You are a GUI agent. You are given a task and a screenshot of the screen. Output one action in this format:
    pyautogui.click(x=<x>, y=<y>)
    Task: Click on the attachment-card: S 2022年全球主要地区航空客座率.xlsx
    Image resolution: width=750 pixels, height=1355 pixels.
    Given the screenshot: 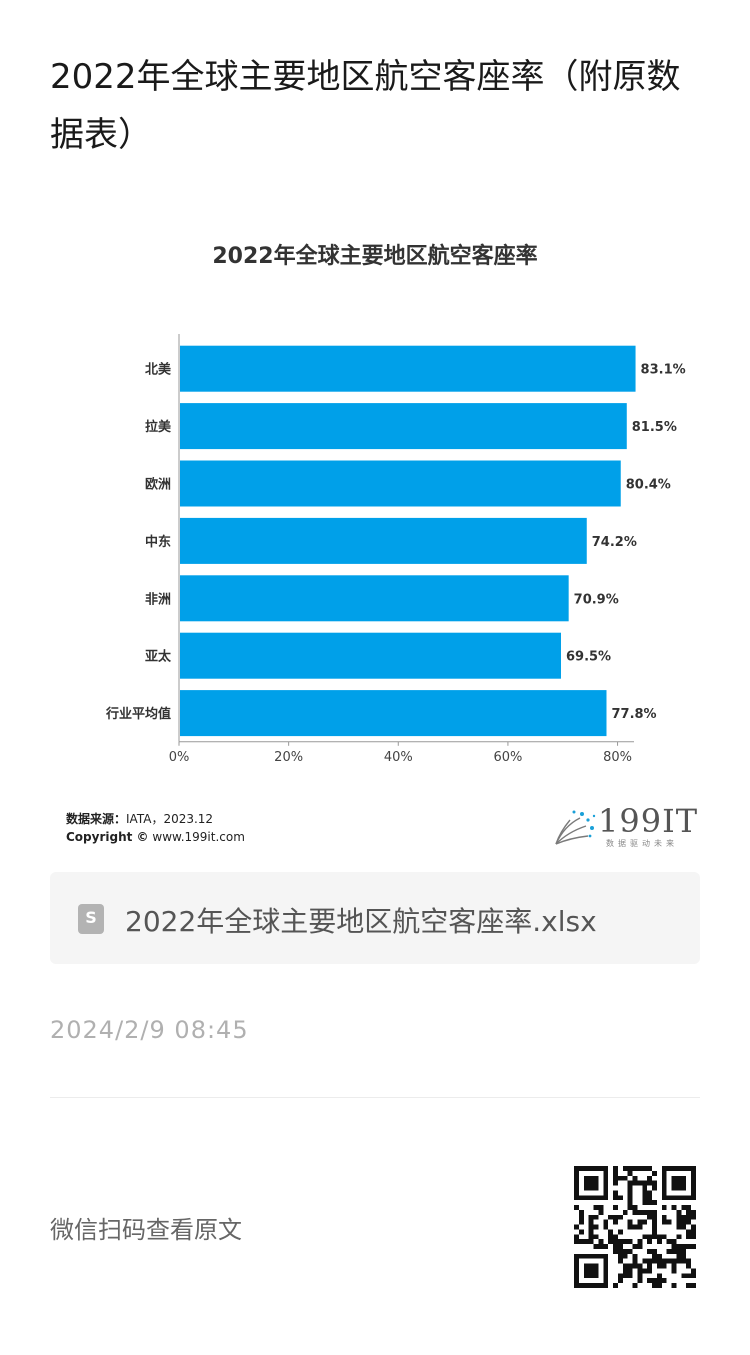 What is the action you would take?
    pyautogui.click(x=375, y=918)
    